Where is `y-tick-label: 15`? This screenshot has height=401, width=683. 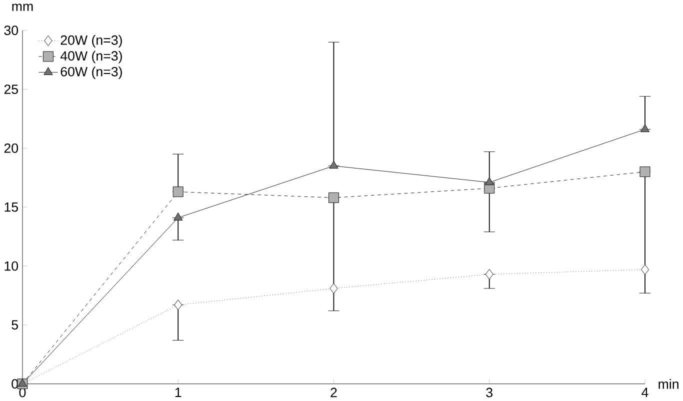
y-tick-label: 15 is located at coordinates (11, 207).